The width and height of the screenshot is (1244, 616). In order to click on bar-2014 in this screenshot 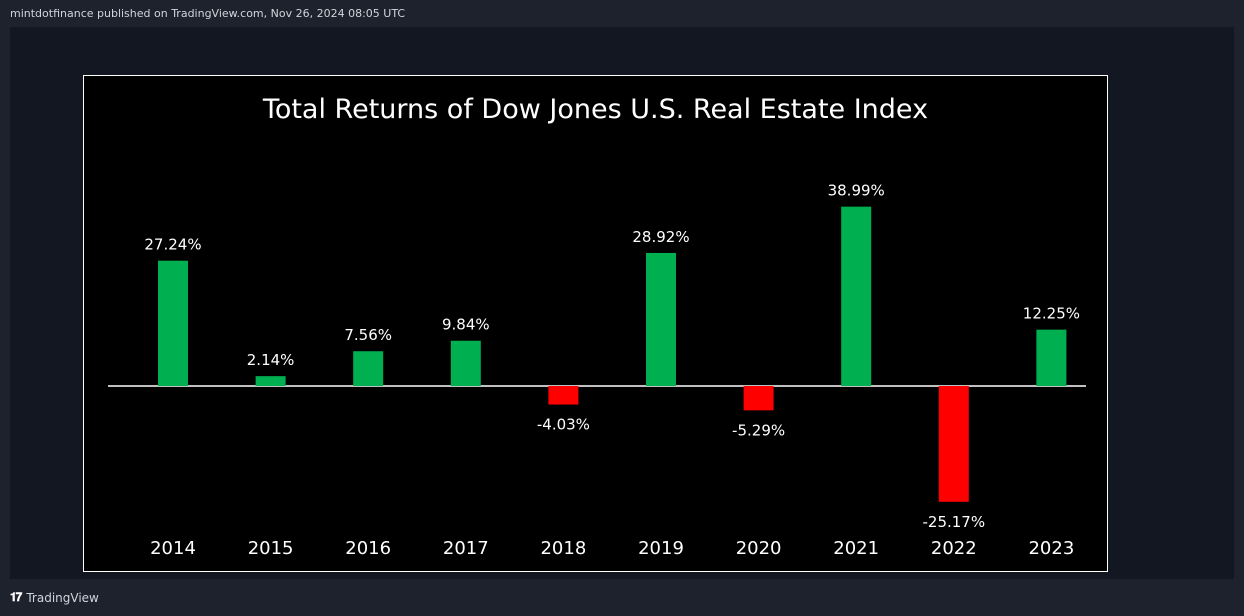, I will do `click(173, 323)`.